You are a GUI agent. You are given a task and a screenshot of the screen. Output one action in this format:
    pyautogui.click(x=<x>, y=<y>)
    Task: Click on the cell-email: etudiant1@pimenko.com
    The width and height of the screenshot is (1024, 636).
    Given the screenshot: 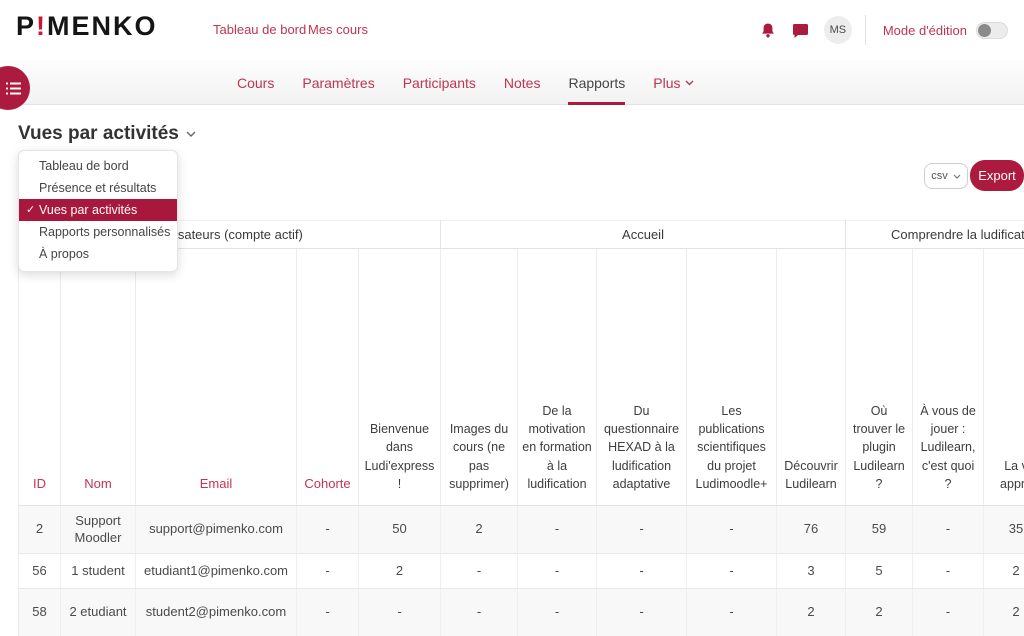 What is the action you would take?
    pyautogui.click(x=216, y=571)
    